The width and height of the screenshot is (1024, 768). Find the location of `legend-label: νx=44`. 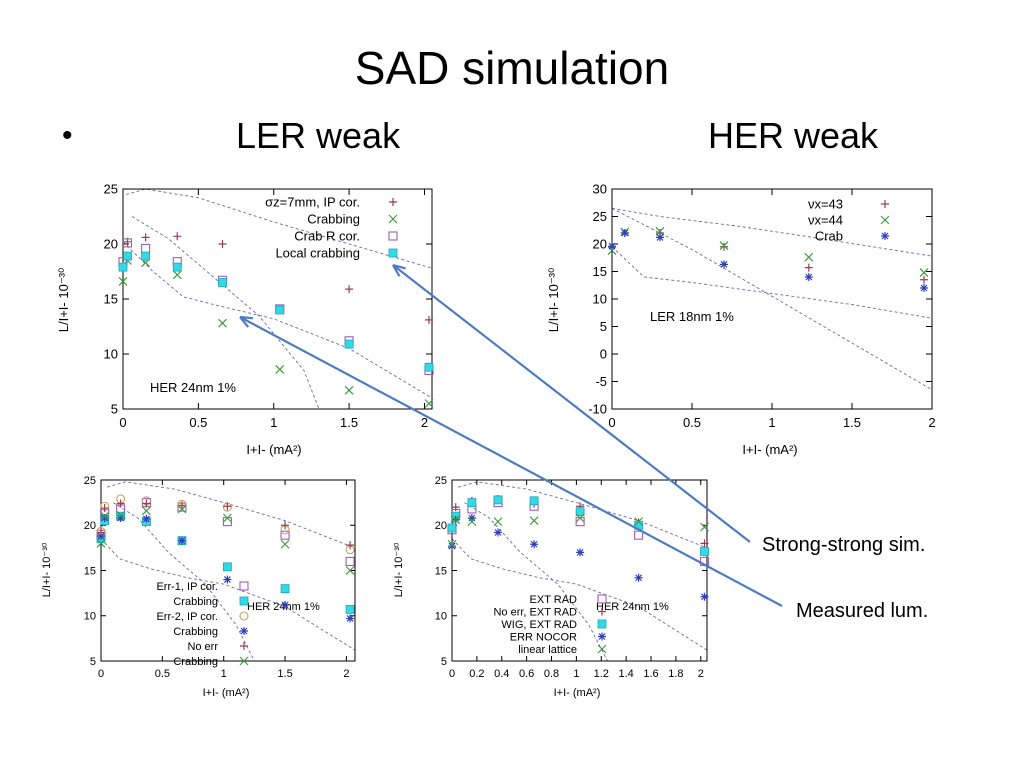

legend-label: νx=44 is located at coordinates (825, 220).